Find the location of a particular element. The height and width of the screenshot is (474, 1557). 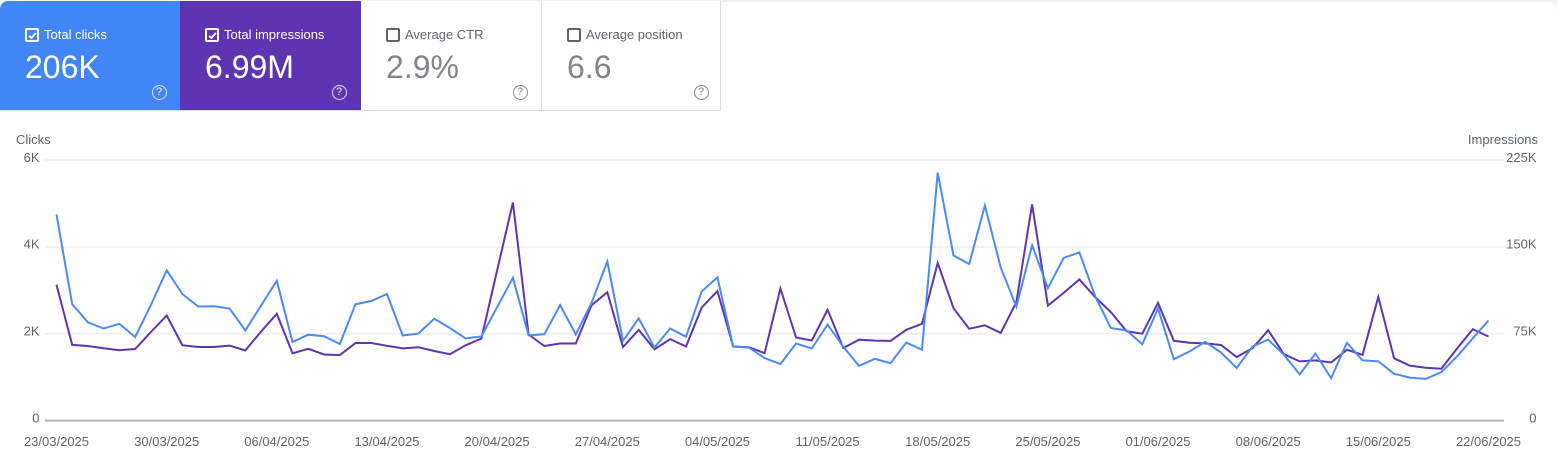

svg-text: 150K is located at coordinates (1521, 244).